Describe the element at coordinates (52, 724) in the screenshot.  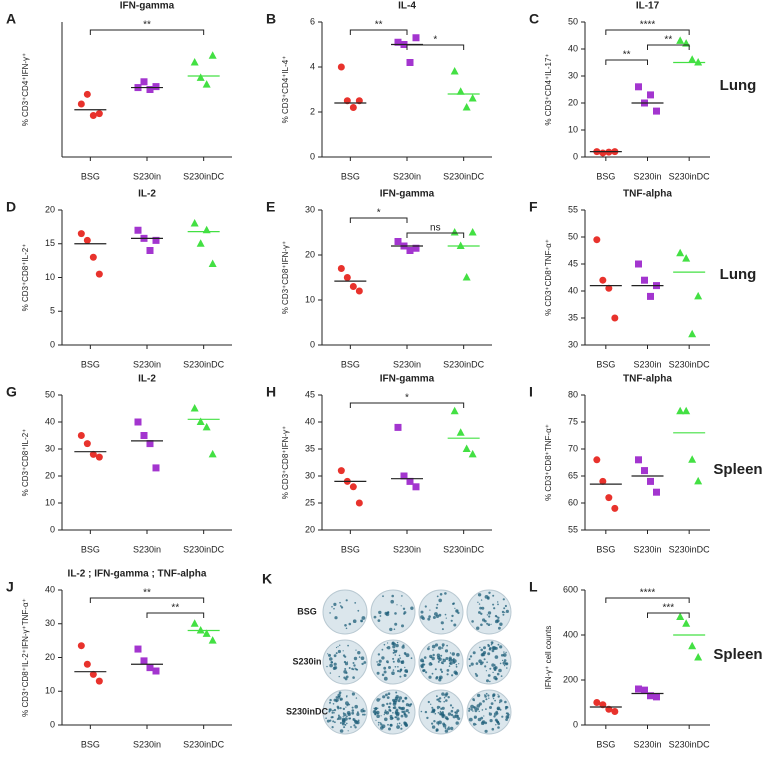
I see `y-tick-label: 0` at that location.